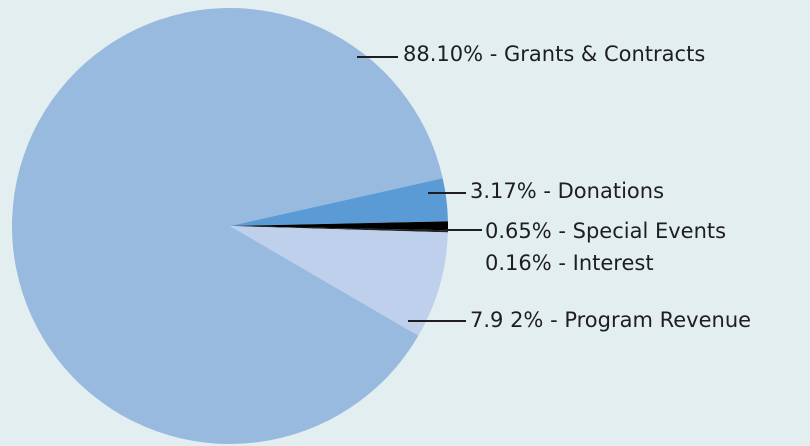  I want to click on slice-label: 0.65% - Special Events, so click(605, 231).